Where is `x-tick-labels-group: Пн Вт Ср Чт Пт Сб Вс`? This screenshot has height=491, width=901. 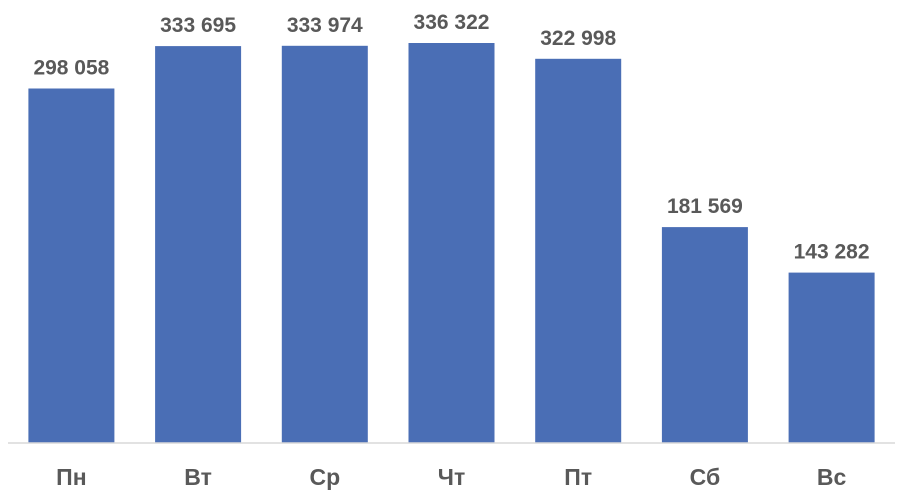
x-tick-labels-group: Пн Вт Ср Чт Пт Сб Вс is located at coordinates (451, 477).